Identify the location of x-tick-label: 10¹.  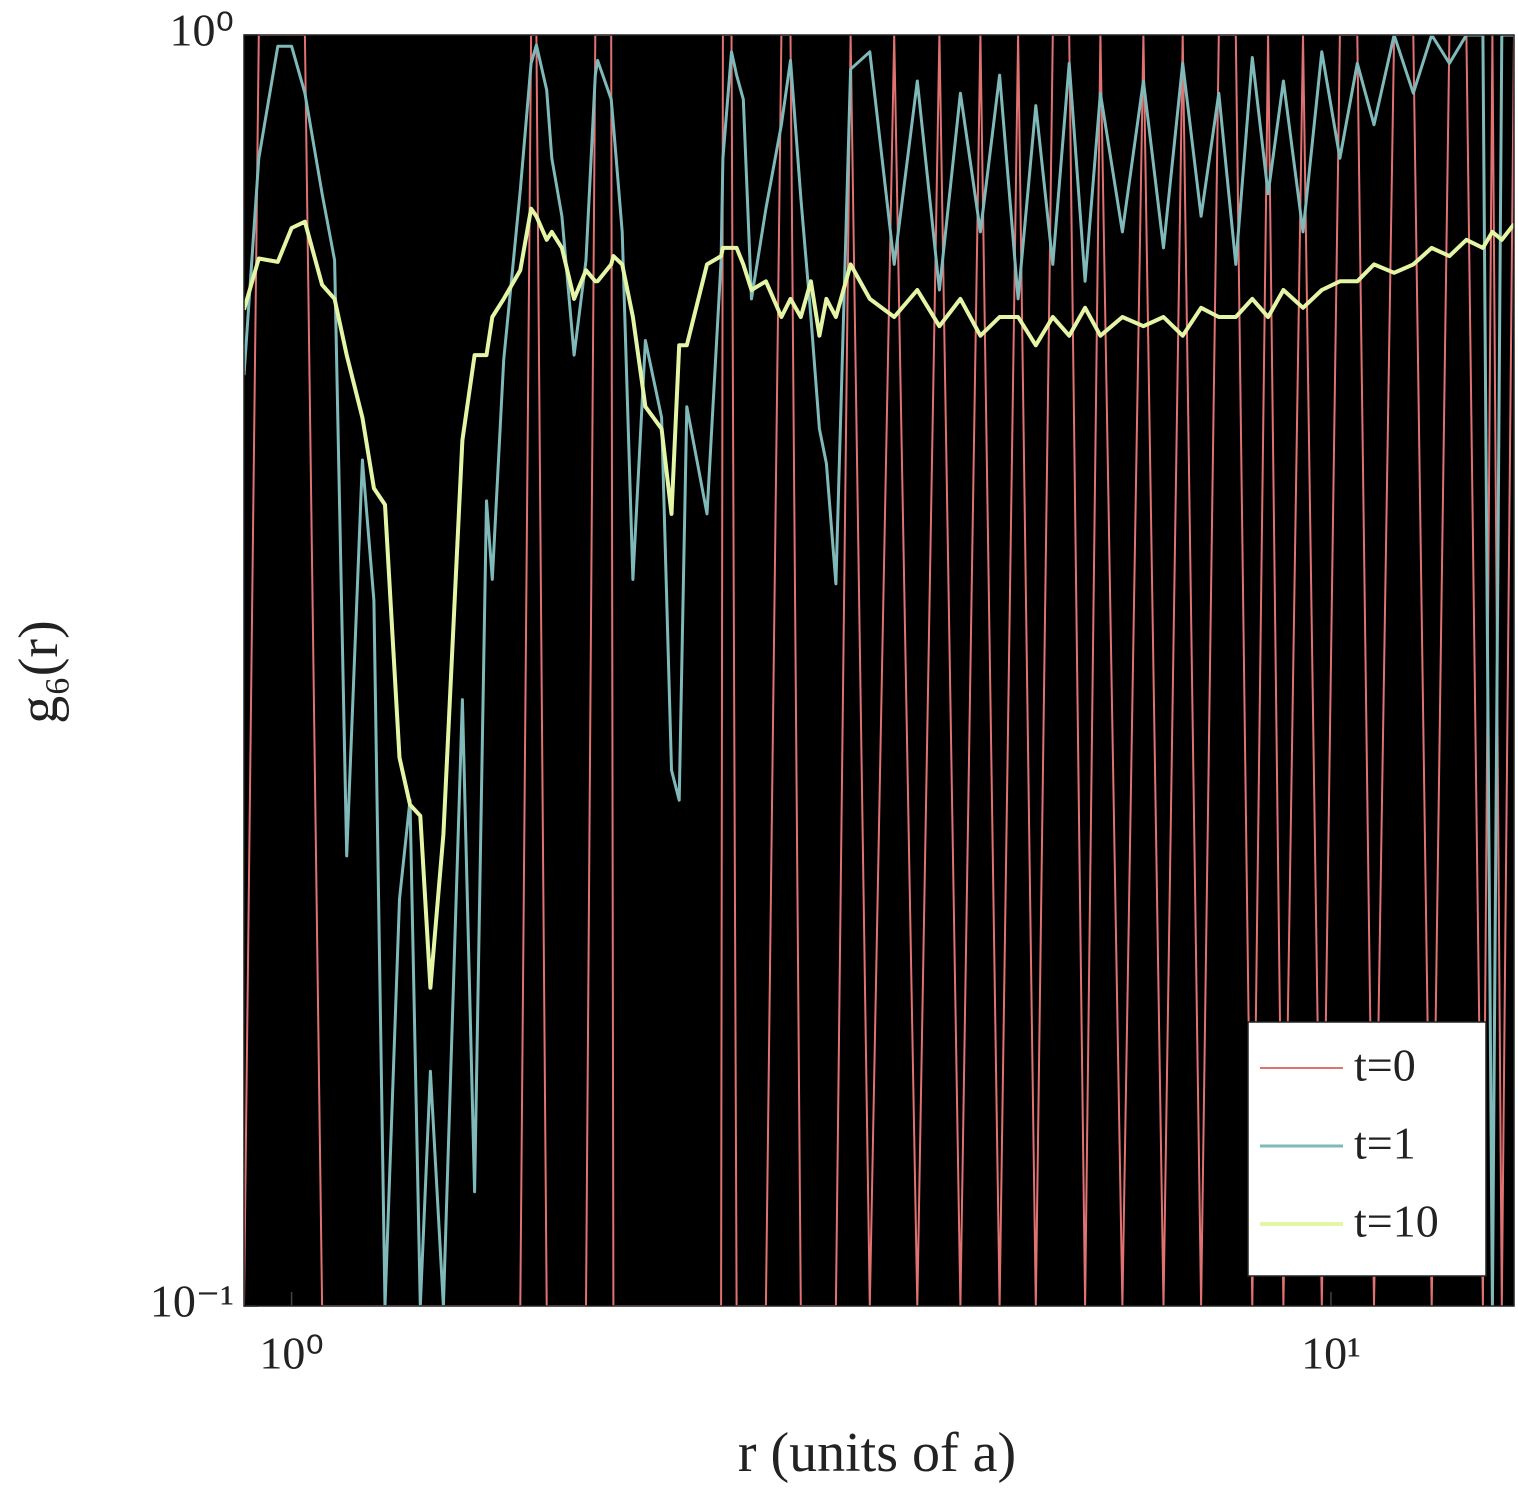
(1331, 1353).